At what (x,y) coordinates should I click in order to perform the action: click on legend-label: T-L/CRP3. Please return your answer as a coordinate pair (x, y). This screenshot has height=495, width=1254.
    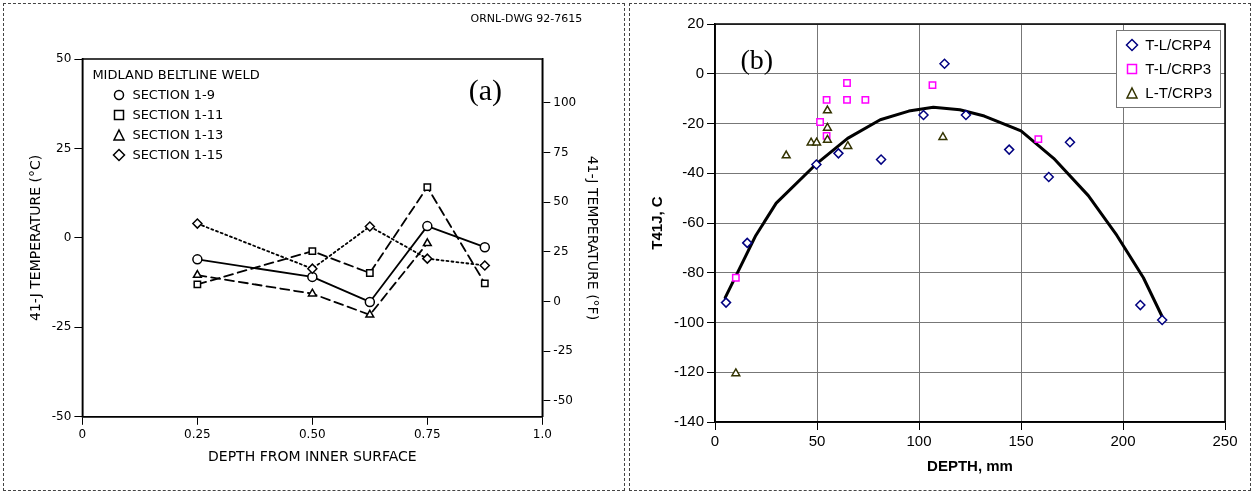
    Looking at the image, I should click on (1178, 69).